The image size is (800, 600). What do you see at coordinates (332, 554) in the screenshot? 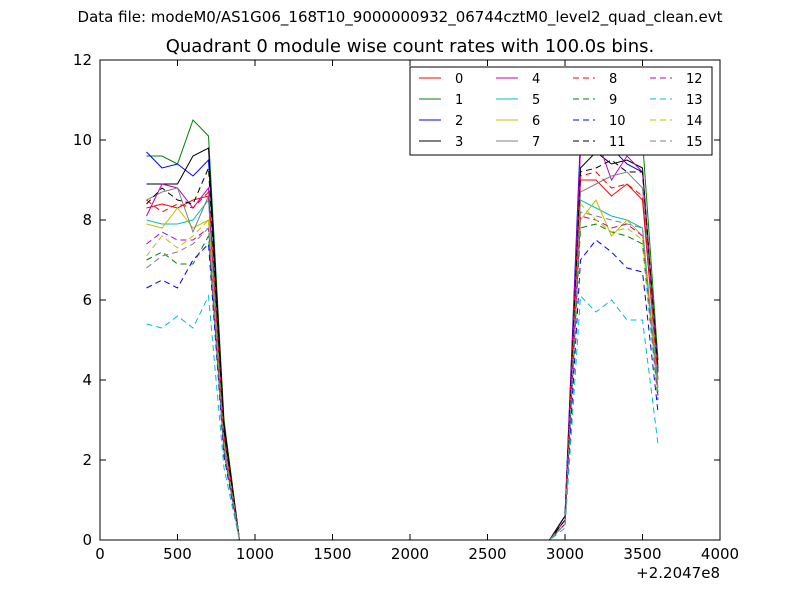
I see `x-tick-label: 1500` at bounding box center [332, 554].